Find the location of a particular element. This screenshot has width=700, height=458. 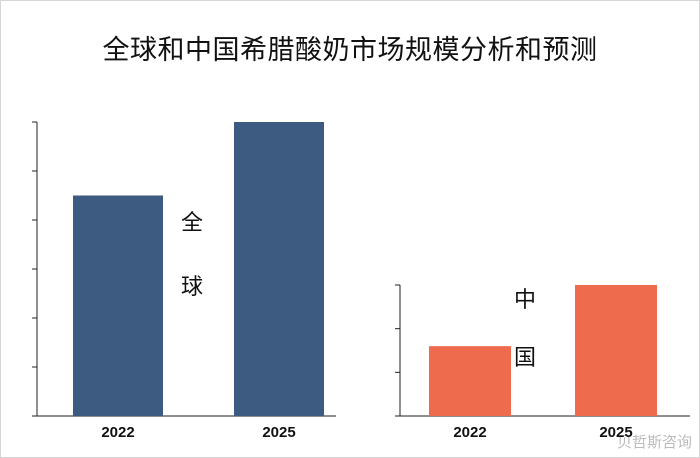

chart-title: 全球和中国希腊酸奶市场规模分析和预测 is located at coordinates (350, 50).